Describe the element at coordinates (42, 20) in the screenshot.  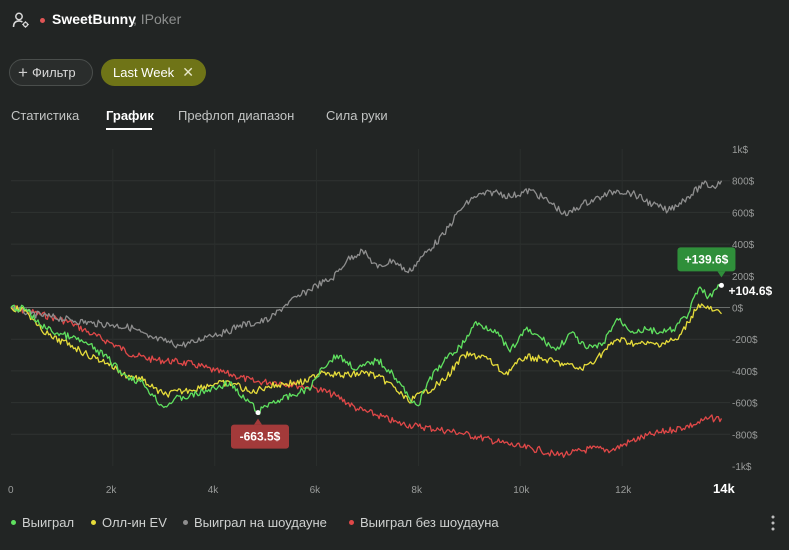
I see `status-dot` at that location.